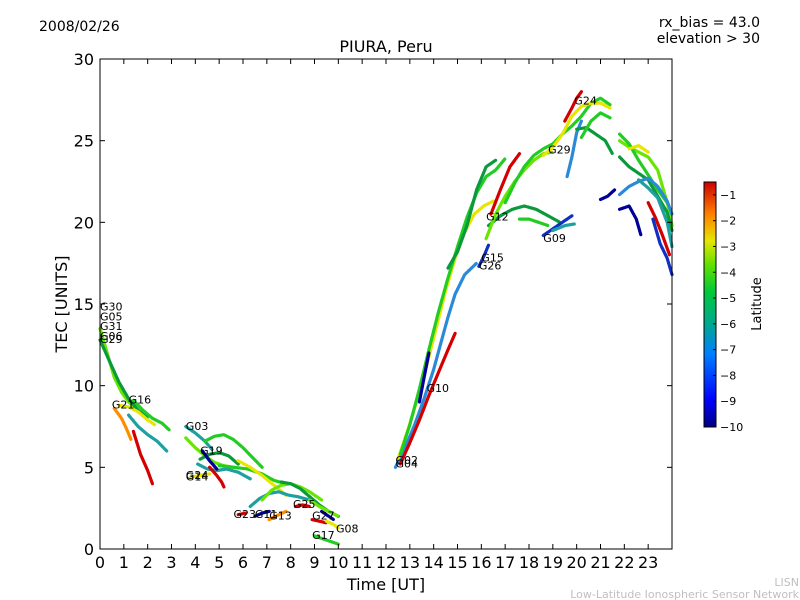 The width and height of the screenshot is (800, 600). I want to click on prn-label-20: G10, so click(438, 388).